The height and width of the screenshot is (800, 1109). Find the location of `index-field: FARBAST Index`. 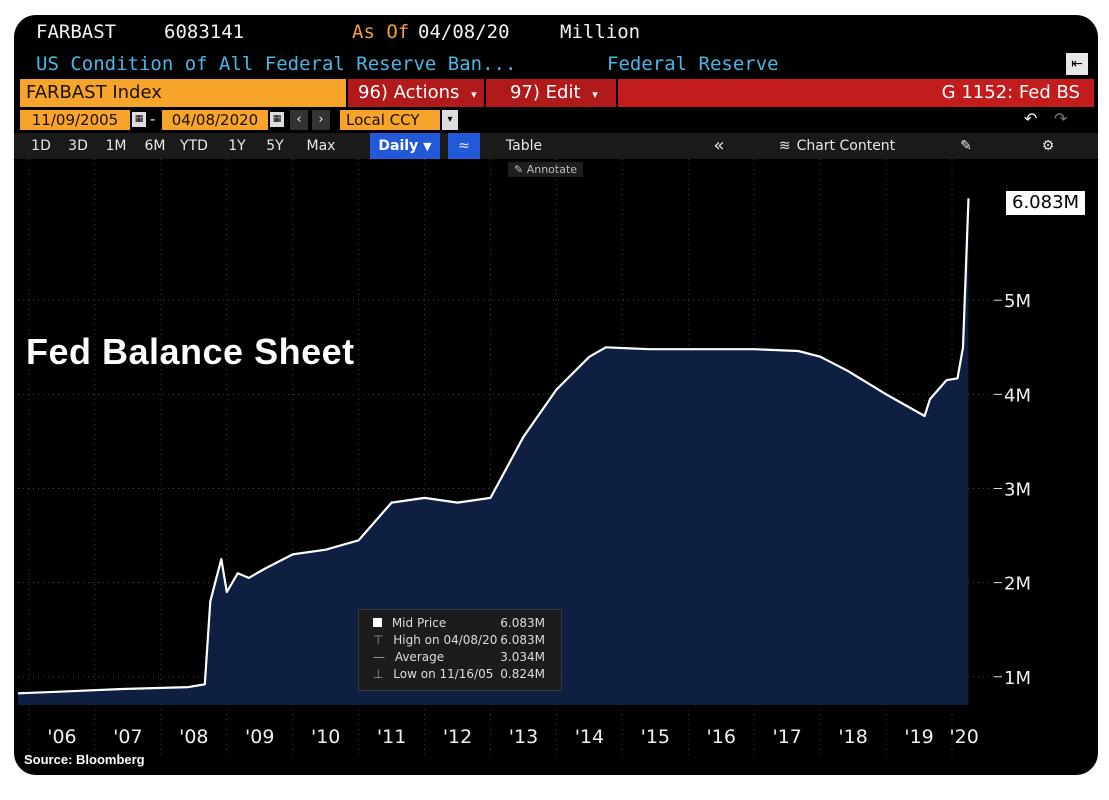

index-field: FARBAST Index is located at coordinates (183, 93).